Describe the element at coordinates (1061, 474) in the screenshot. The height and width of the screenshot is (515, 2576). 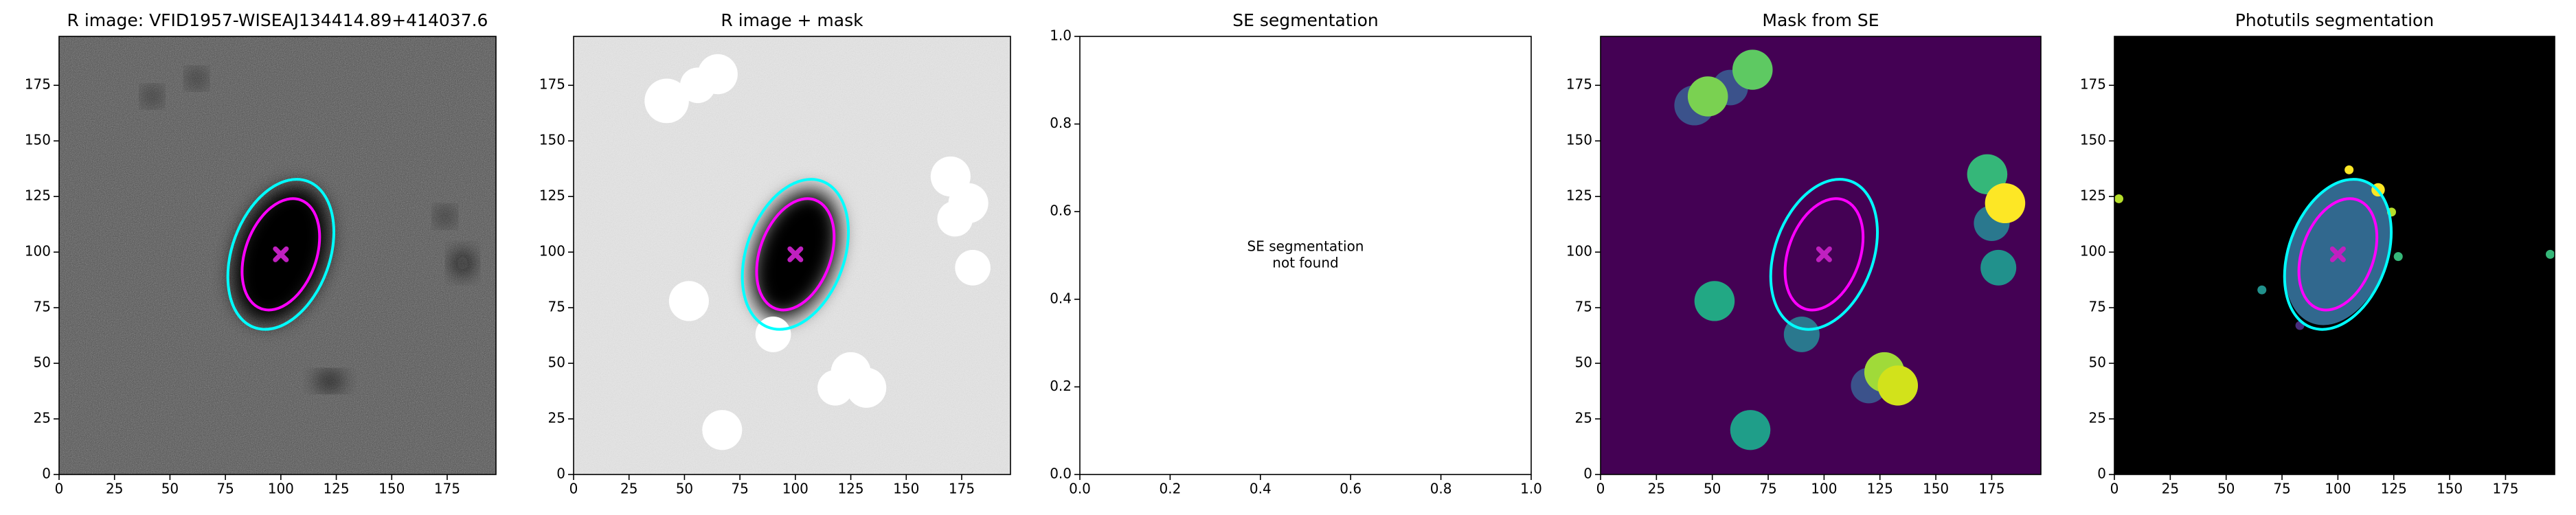
I see `y-tick-label: 0.0` at that location.